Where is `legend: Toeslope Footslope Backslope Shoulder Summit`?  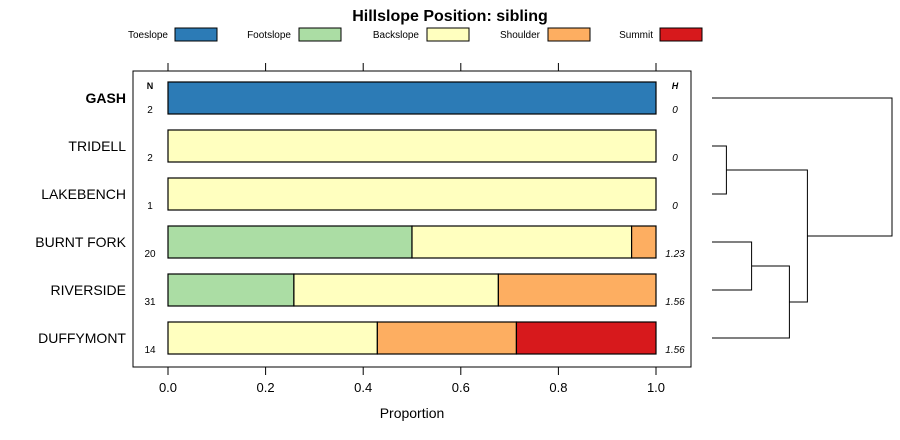 legend: Toeslope Footslope Backslope Shoulder Summit is located at coordinates (415, 34).